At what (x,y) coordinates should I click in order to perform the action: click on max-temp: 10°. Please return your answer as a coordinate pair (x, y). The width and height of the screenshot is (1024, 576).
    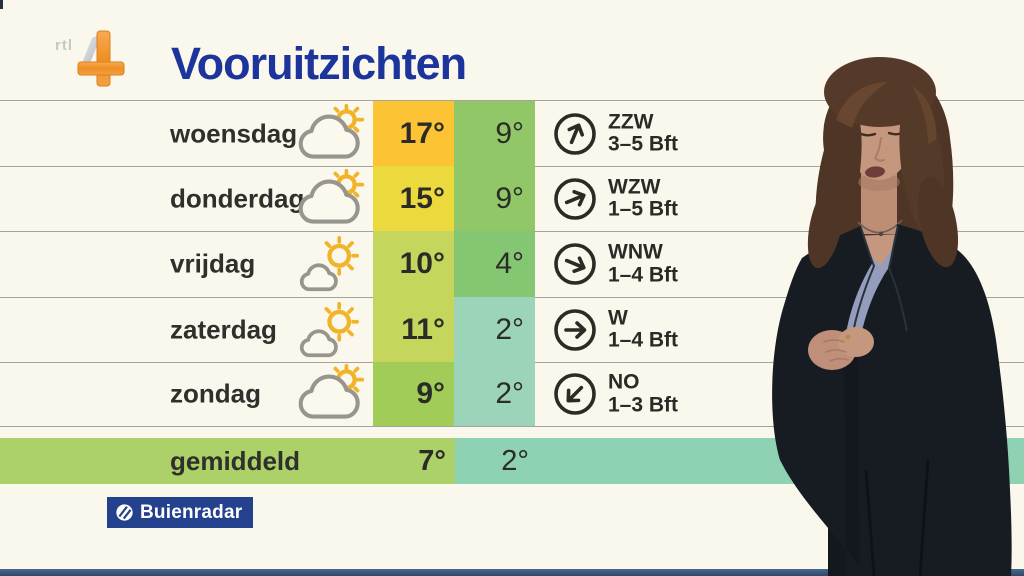
    Looking at the image, I should click on (422, 263).